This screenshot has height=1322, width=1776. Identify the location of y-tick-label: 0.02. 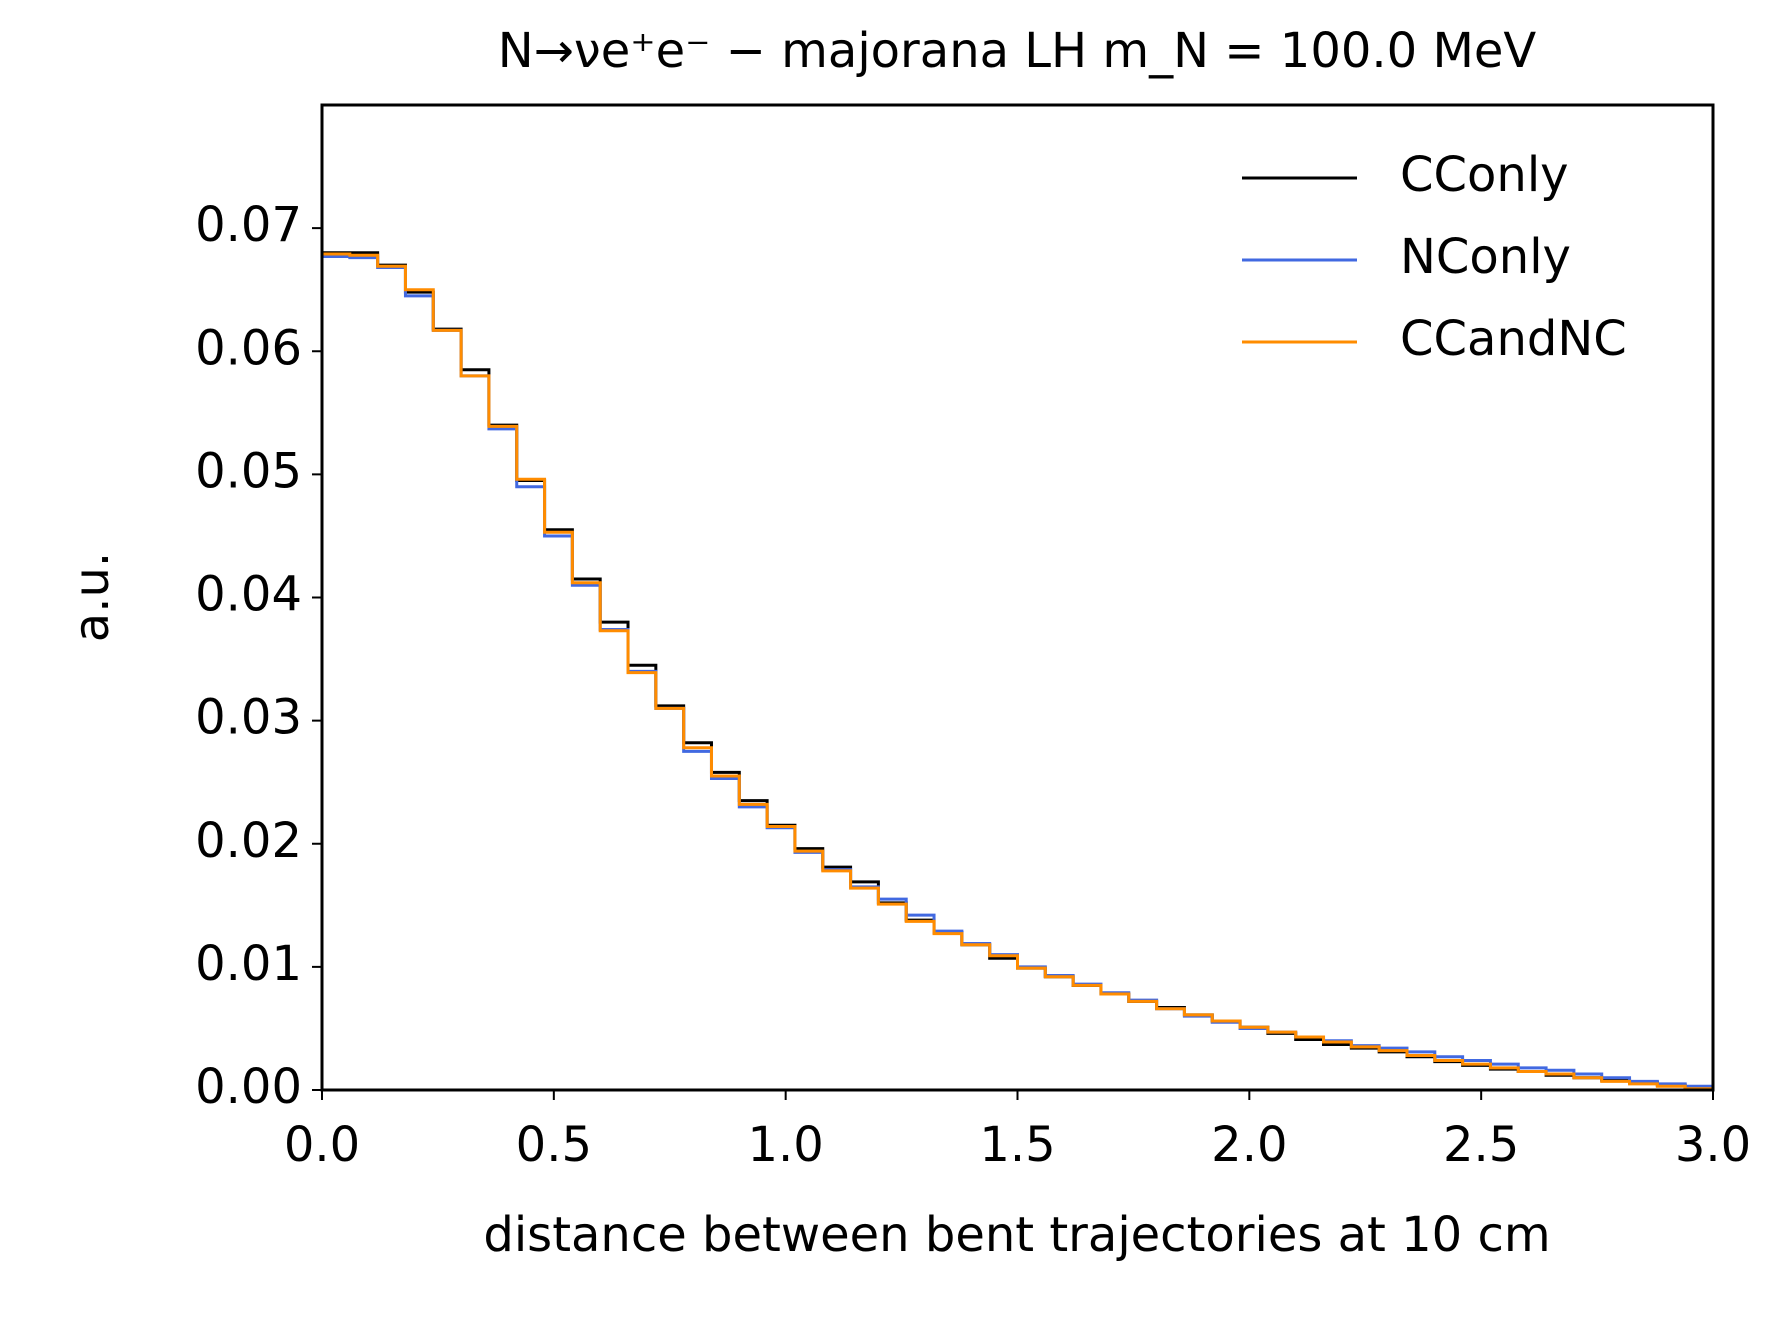
(248, 841).